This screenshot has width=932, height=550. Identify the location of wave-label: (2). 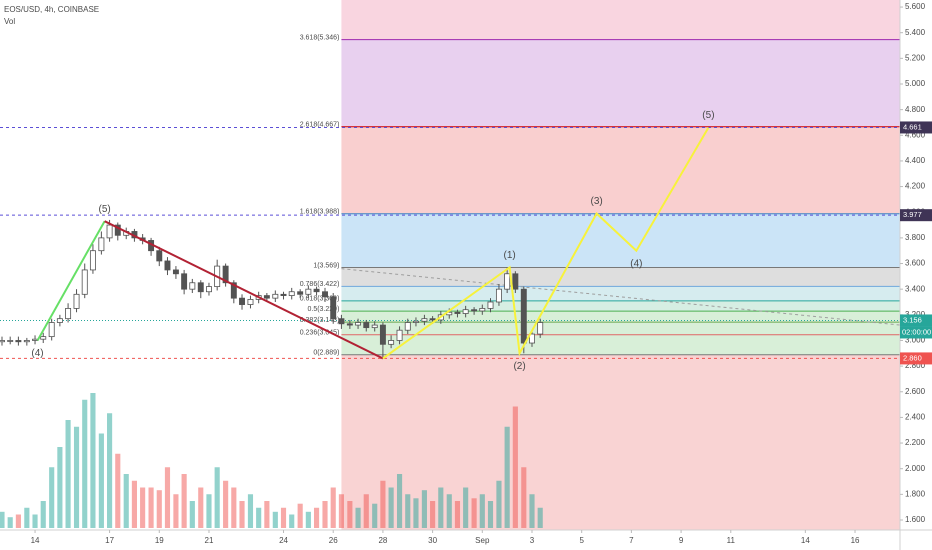
(519, 366).